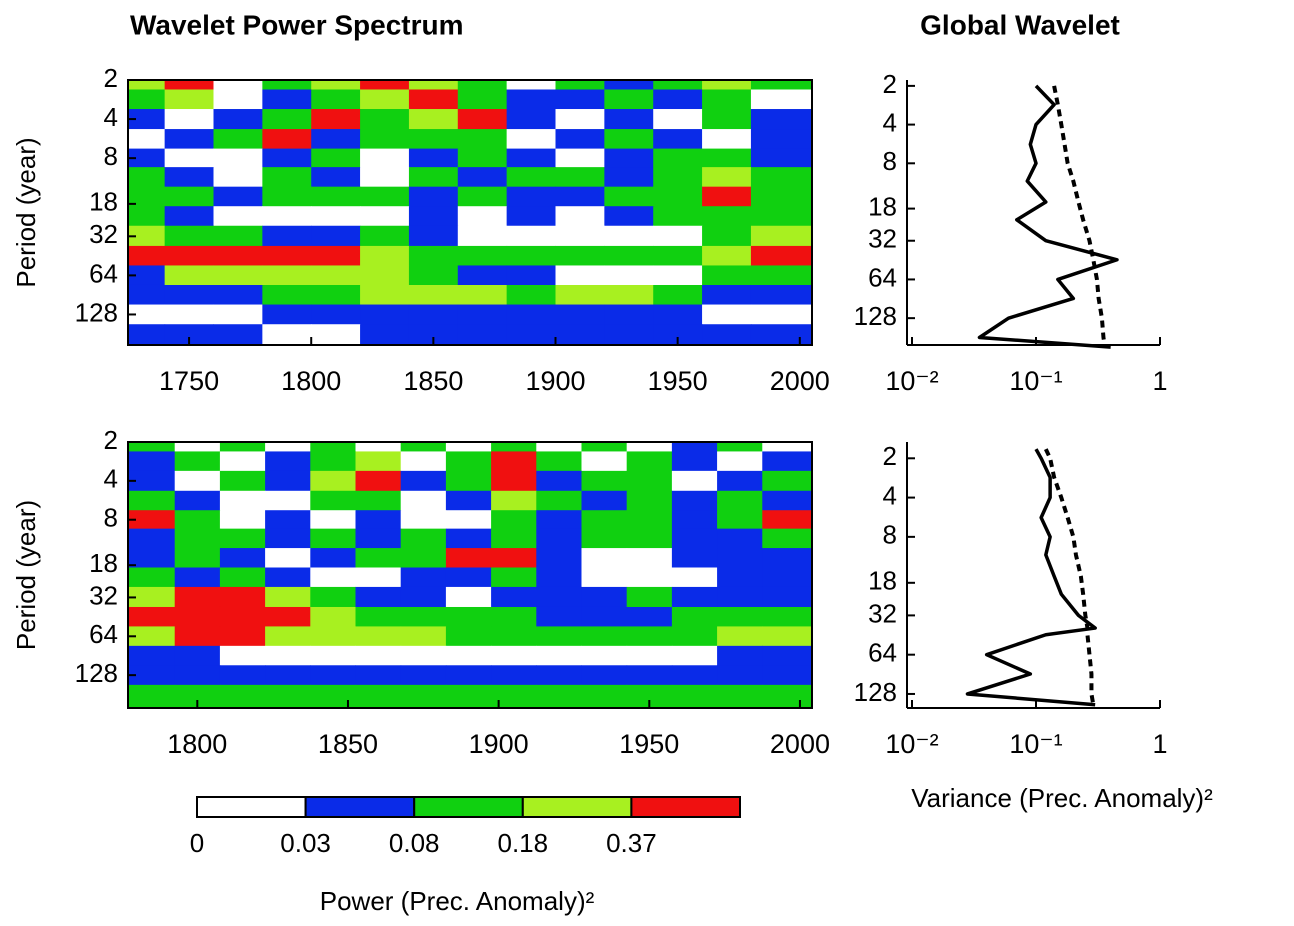  I want to click on y-tick-label: 64, so click(882, 653).